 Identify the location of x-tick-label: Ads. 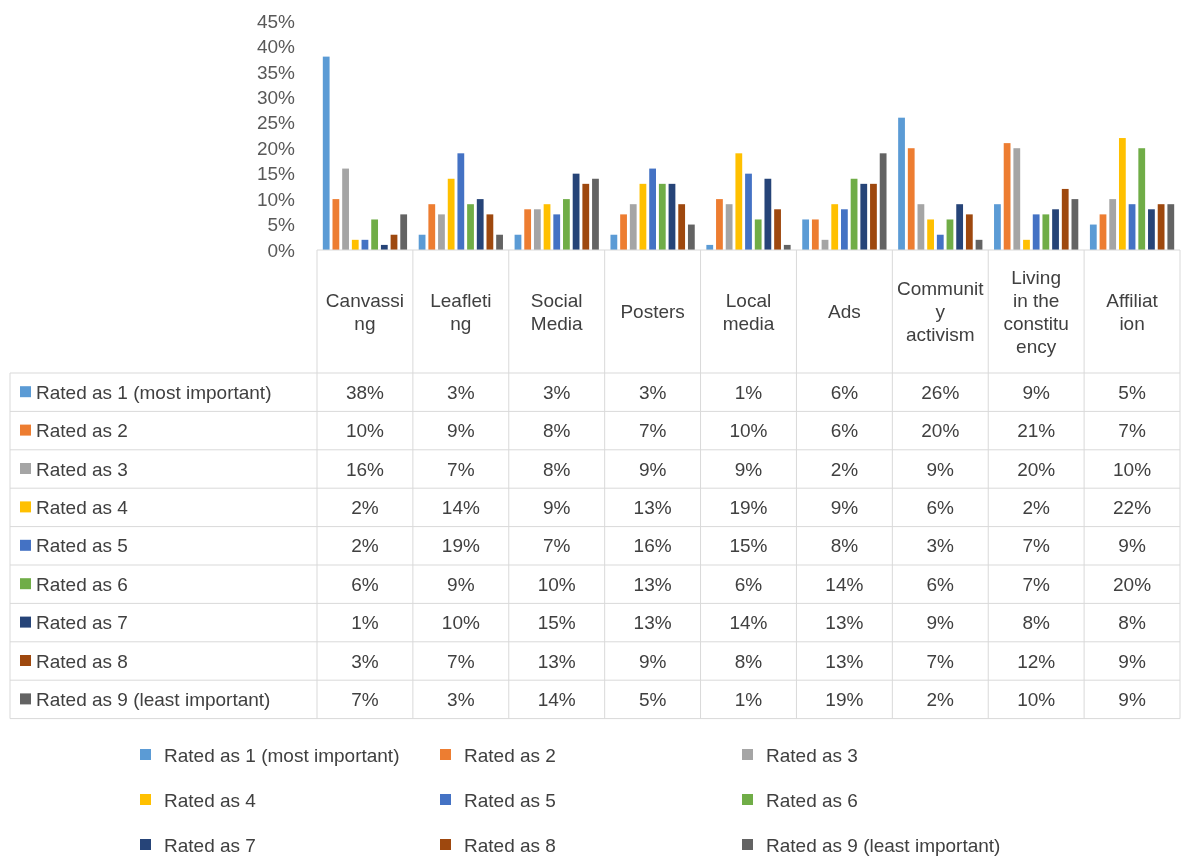
(844, 312).